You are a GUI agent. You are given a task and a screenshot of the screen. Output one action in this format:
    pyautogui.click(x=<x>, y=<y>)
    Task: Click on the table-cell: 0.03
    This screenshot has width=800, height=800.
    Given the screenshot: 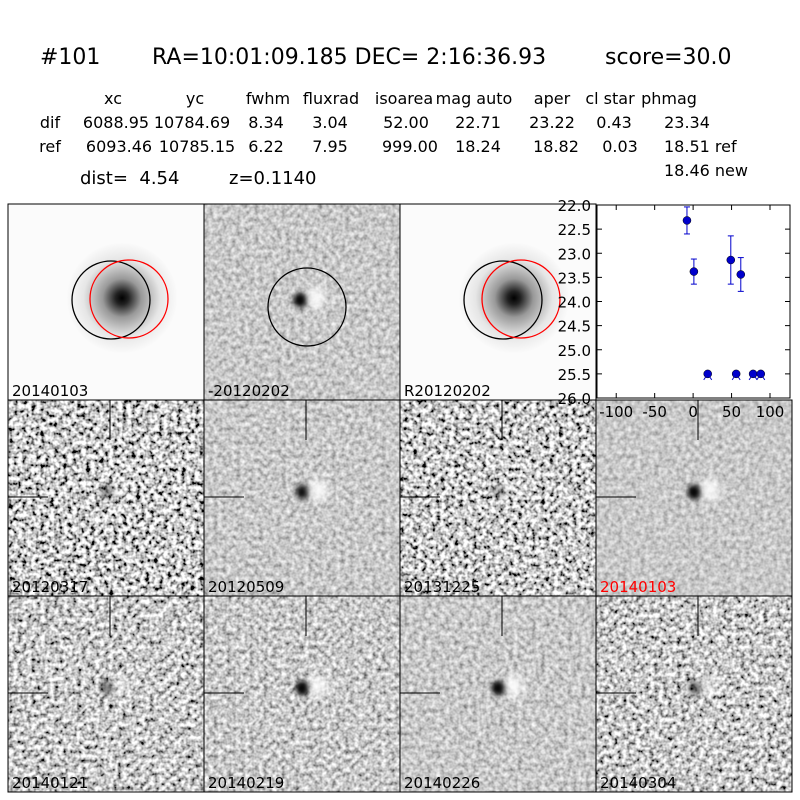 What is the action you would take?
    pyautogui.click(x=620, y=146)
    